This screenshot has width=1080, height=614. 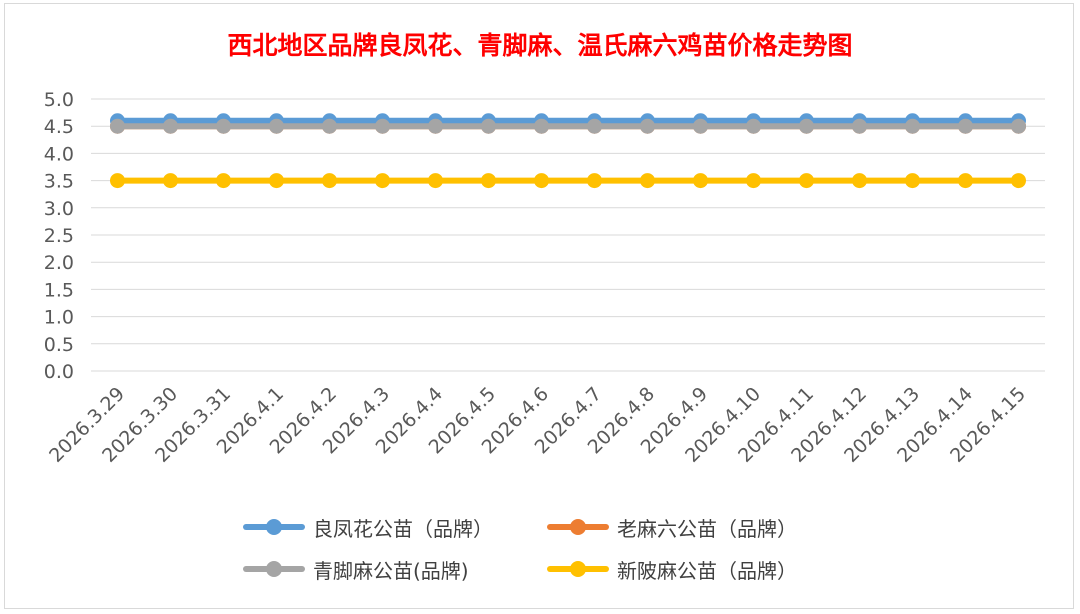 I want to click on legend-item-4: 新陂麻公苗（品牌）, so click(x=672, y=569).